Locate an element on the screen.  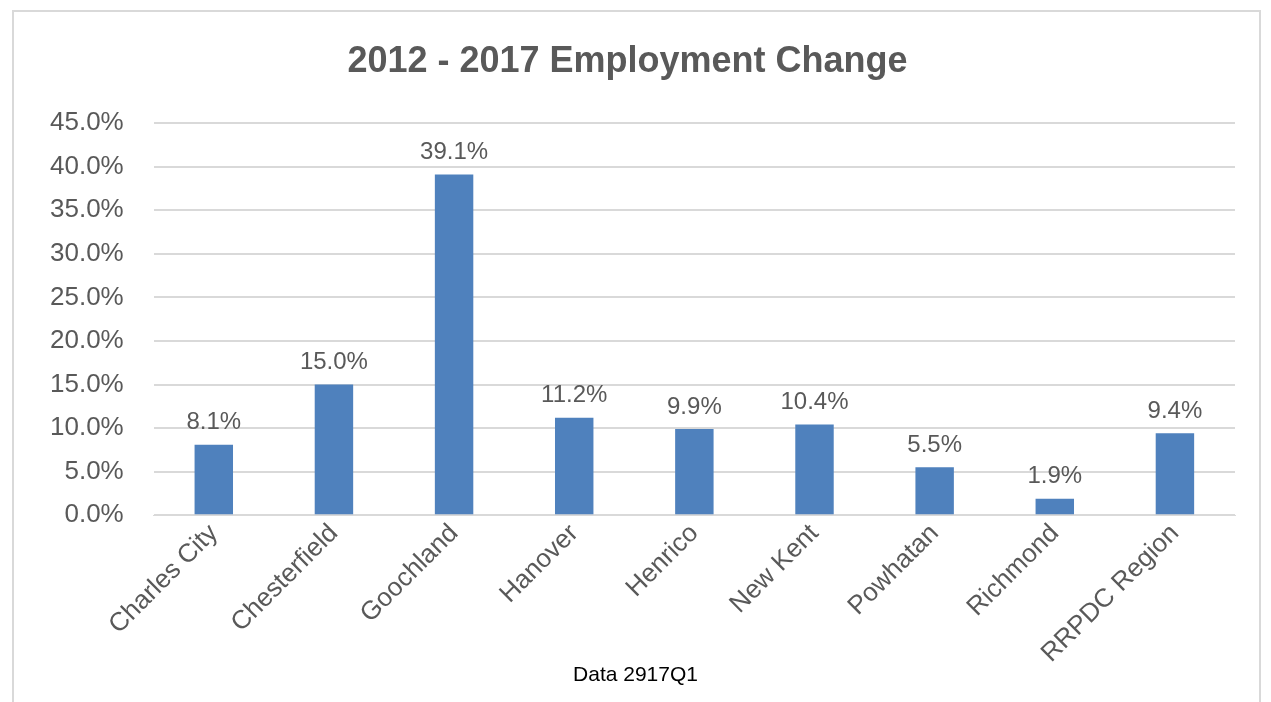
chart-title: 2012 - 2017 Employment Change is located at coordinates (627, 59).